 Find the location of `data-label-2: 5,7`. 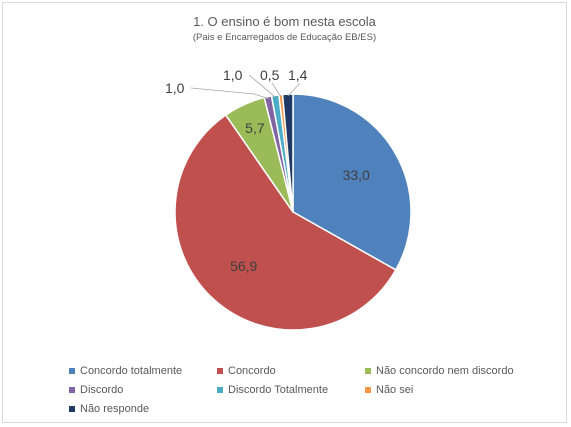

data-label-2: 5,7 is located at coordinates (255, 128).